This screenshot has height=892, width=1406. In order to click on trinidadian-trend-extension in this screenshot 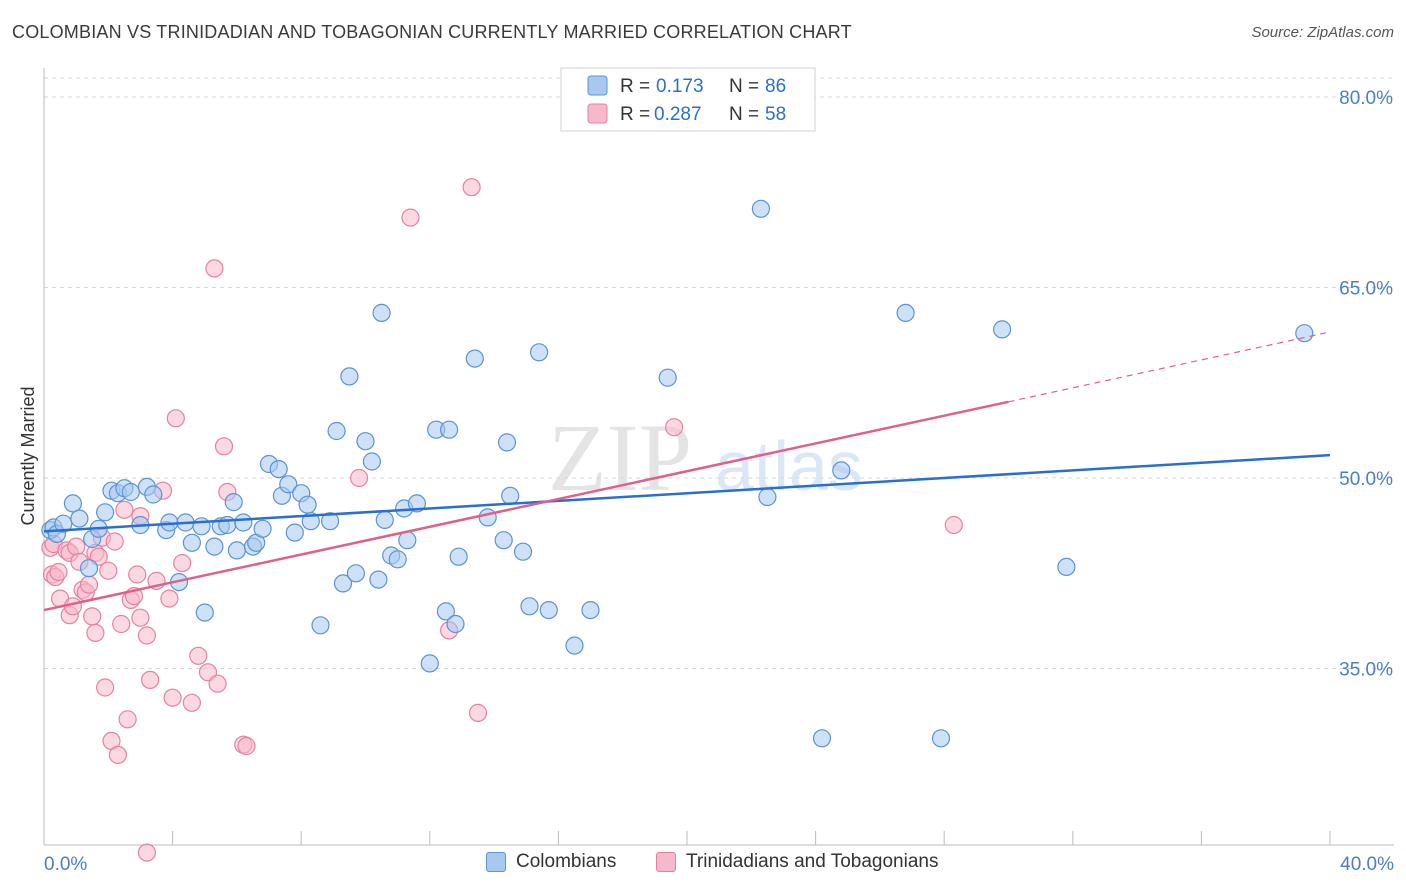, I will do `click(1169, 367)`.